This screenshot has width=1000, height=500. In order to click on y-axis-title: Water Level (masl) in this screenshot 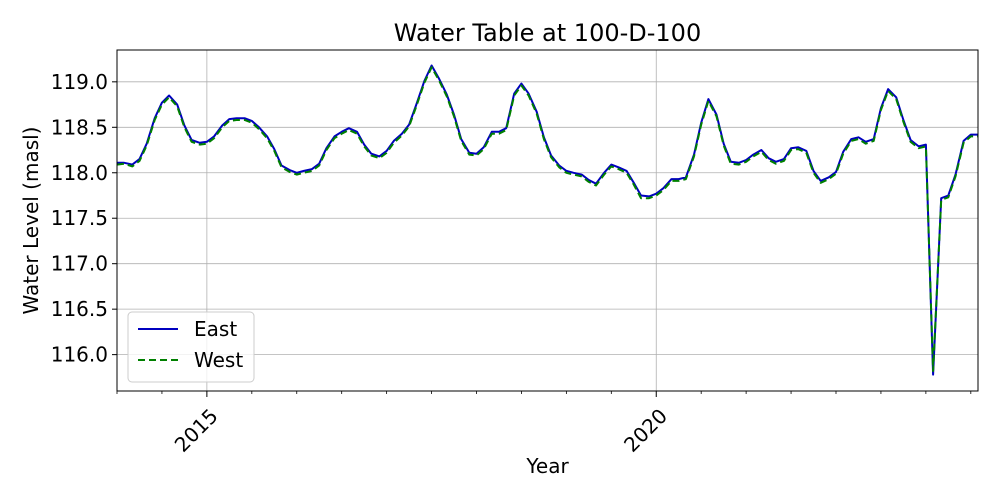, I will do `click(31, 221)`.